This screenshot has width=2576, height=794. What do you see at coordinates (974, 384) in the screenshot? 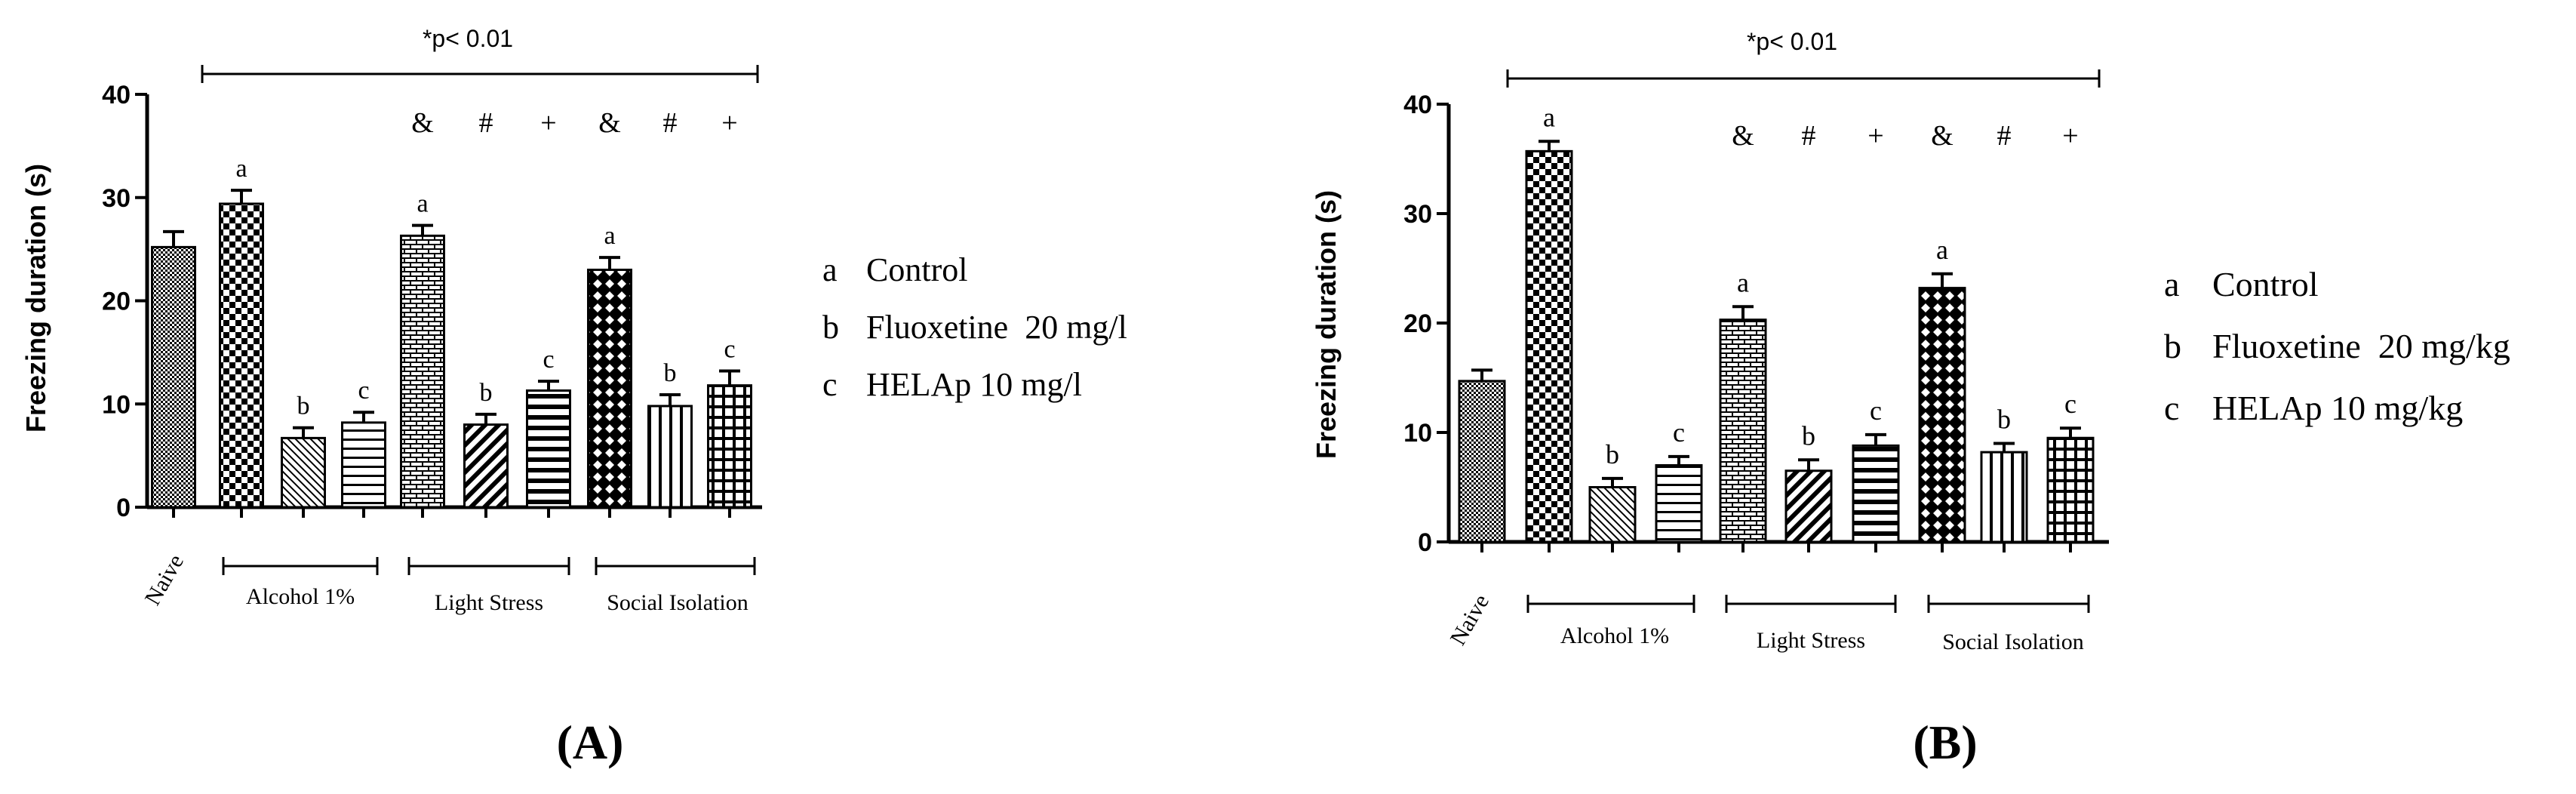
I see `legend-text-helap: HELAp 10 mg/l` at bounding box center [974, 384].